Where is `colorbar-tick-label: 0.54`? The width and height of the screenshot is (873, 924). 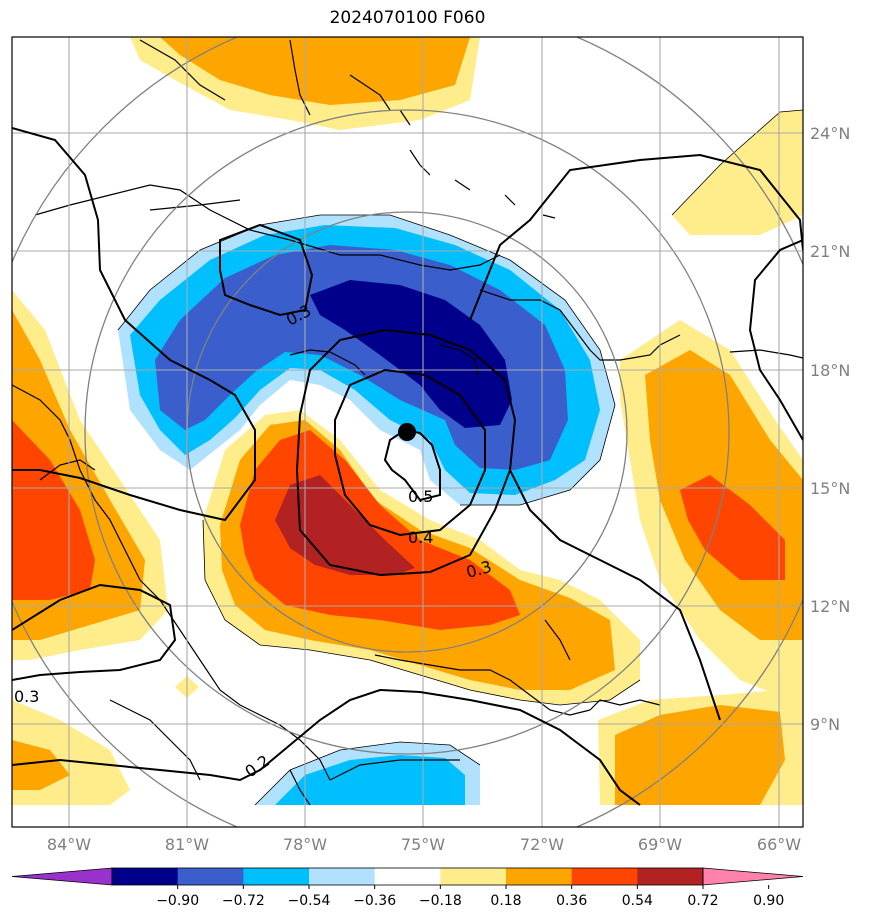 colorbar-tick-label: 0.54 is located at coordinates (637, 901).